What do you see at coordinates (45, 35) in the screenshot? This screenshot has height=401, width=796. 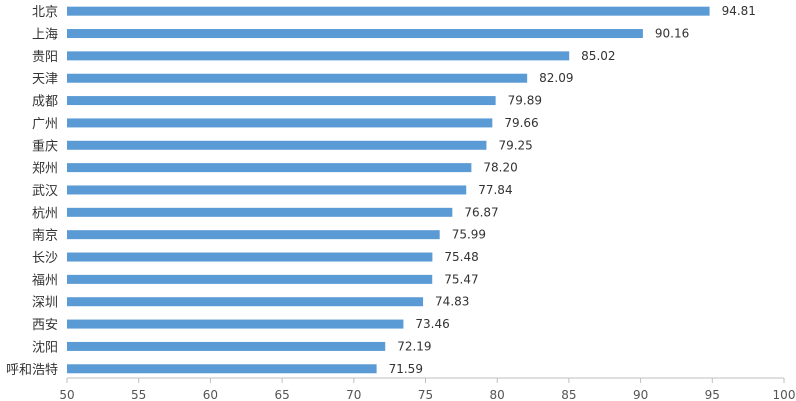 I see `category-label: 上海` at bounding box center [45, 35].